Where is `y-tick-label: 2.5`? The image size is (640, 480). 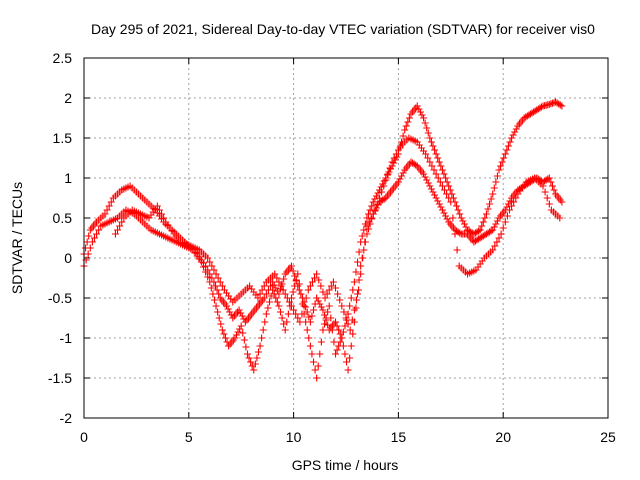
y-tick-label: 2.5 is located at coordinates (63, 58).